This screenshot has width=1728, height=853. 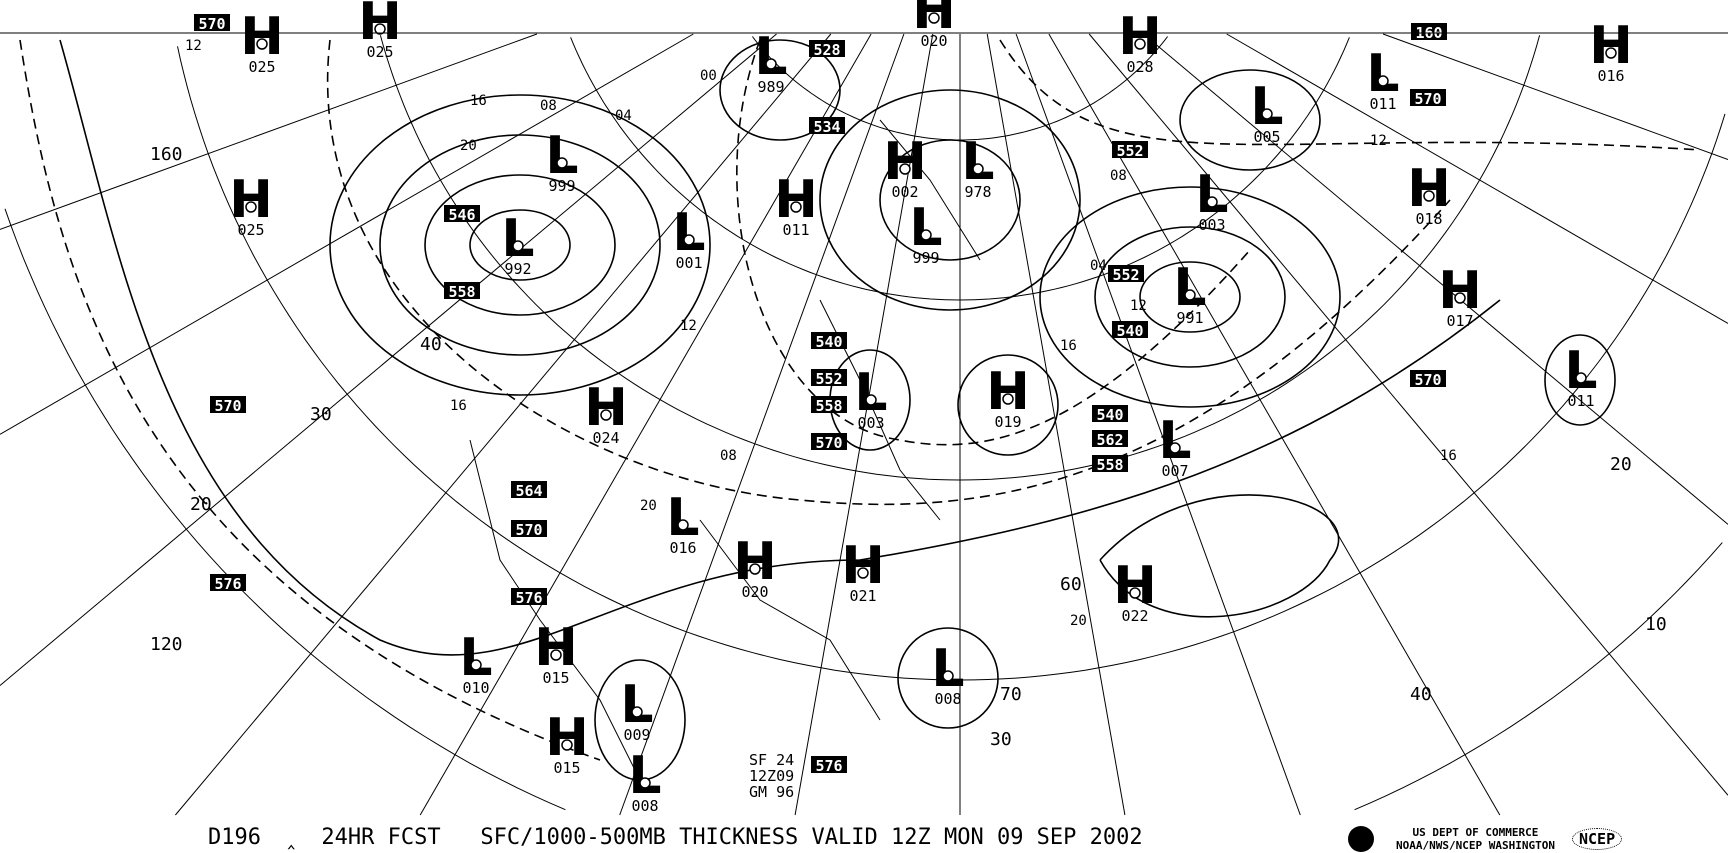 I want to click on pressure-value: 999, so click(x=561, y=186).